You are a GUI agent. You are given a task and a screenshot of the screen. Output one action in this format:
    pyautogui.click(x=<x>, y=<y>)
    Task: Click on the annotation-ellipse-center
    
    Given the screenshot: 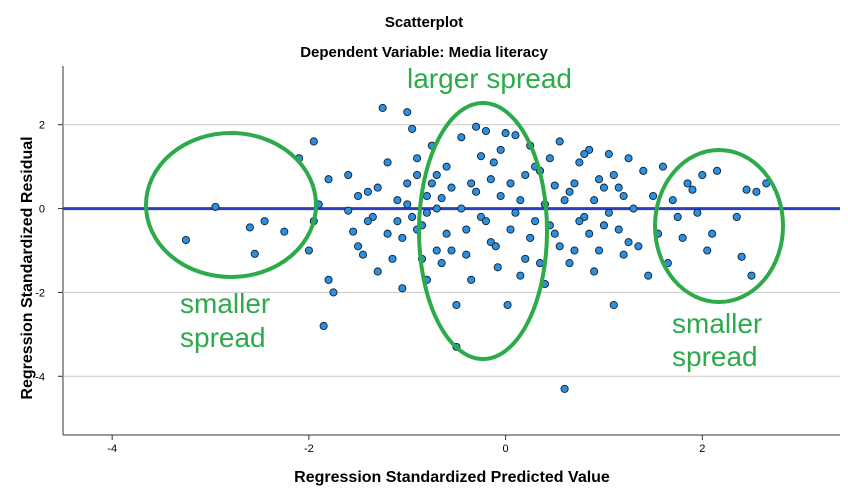 What is the action you would take?
    pyautogui.click(x=483, y=231)
    